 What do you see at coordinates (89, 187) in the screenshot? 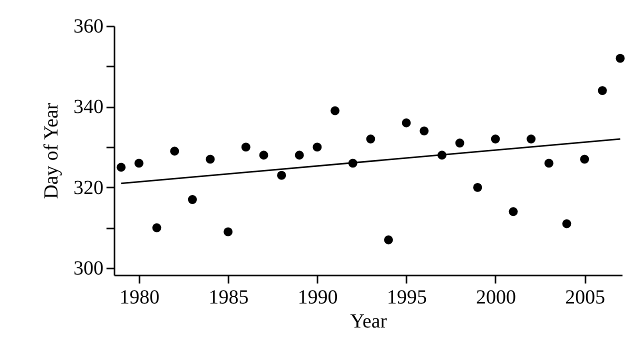
I see `y-tick-label: 320` at bounding box center [89, 187].